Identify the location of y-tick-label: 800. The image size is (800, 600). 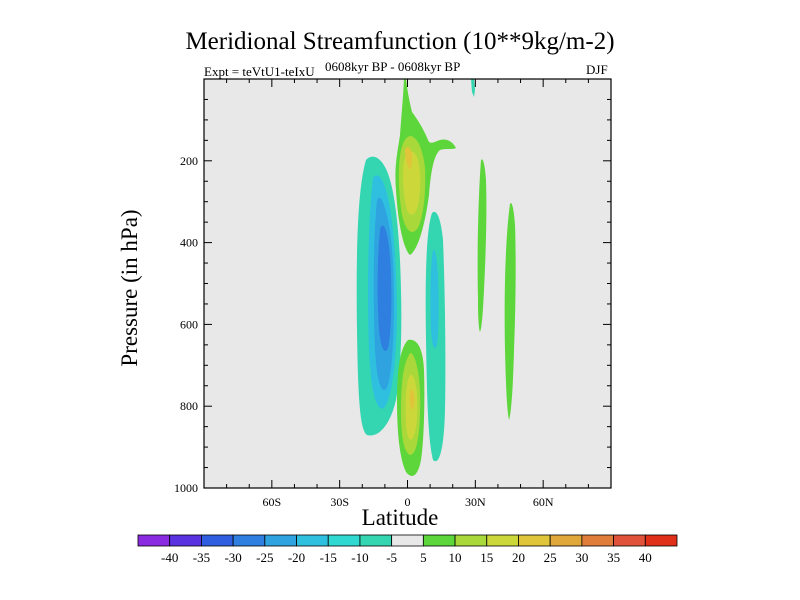
(189, 406).